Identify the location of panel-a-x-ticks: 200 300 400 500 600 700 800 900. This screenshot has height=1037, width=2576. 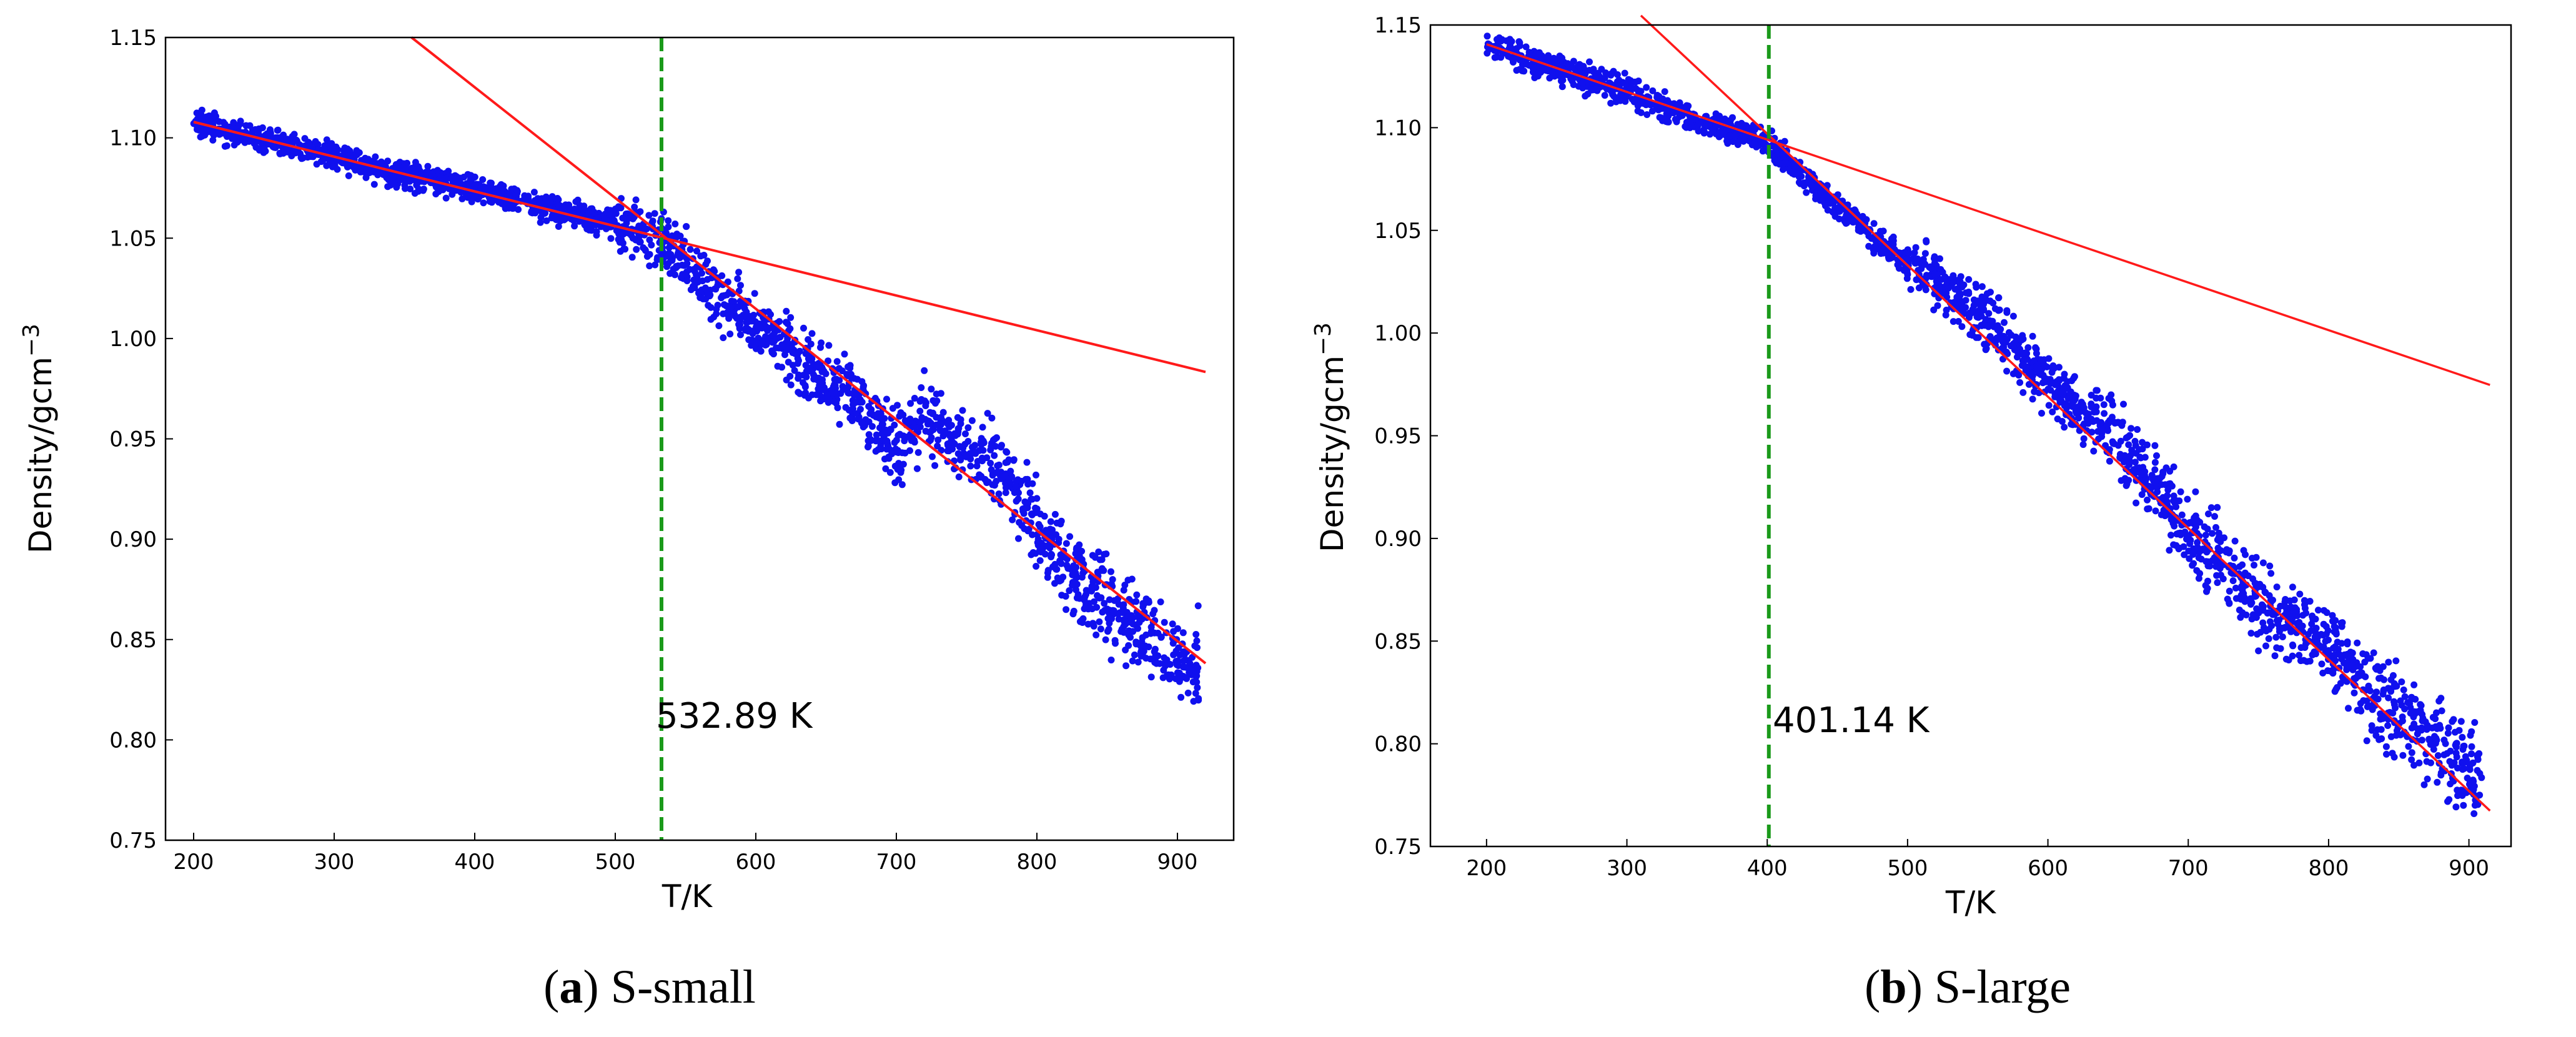
(685, 854).